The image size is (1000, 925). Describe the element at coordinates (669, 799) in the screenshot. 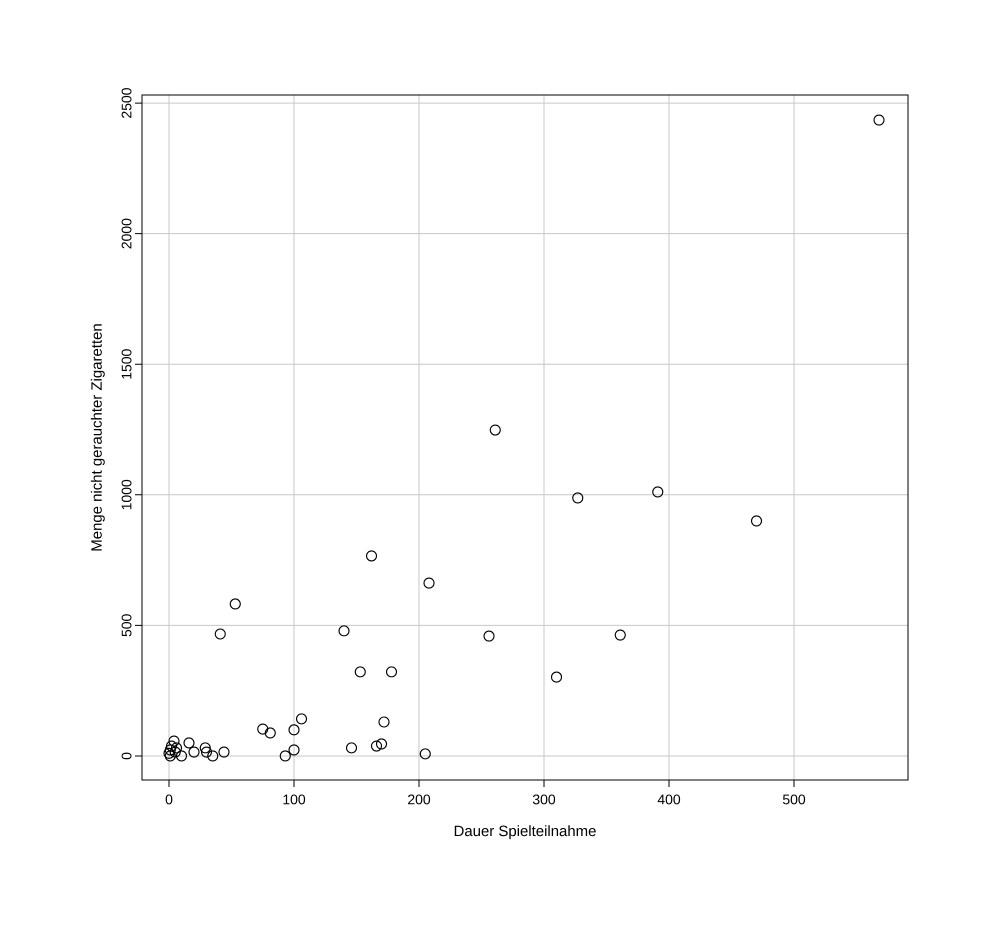

I see `x-tick-label: 400` at that location.